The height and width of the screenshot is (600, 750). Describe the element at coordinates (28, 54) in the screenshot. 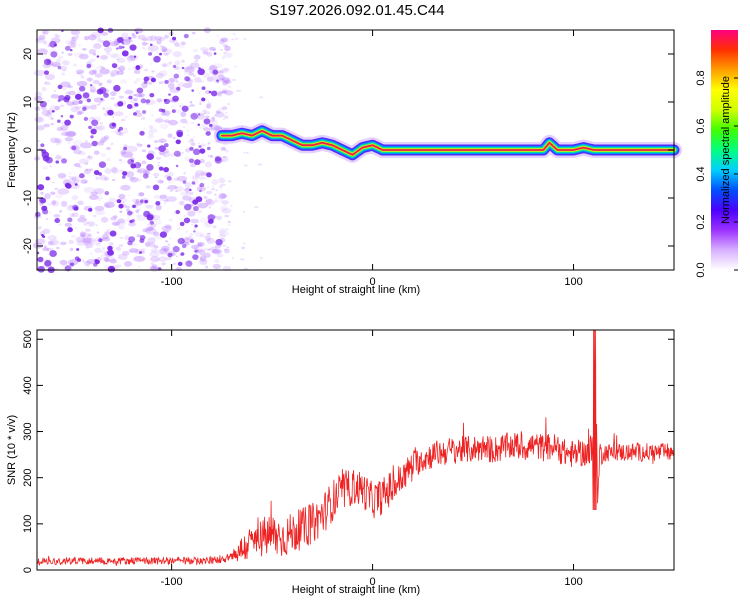

I see `y-tick-label: 20` at that location.